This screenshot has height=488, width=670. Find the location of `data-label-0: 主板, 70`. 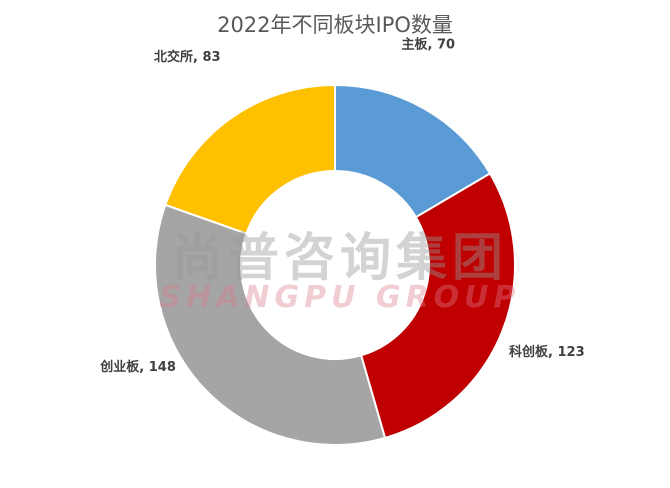

data-label-0: 主板, 70 is located at coordinates (429, 45).